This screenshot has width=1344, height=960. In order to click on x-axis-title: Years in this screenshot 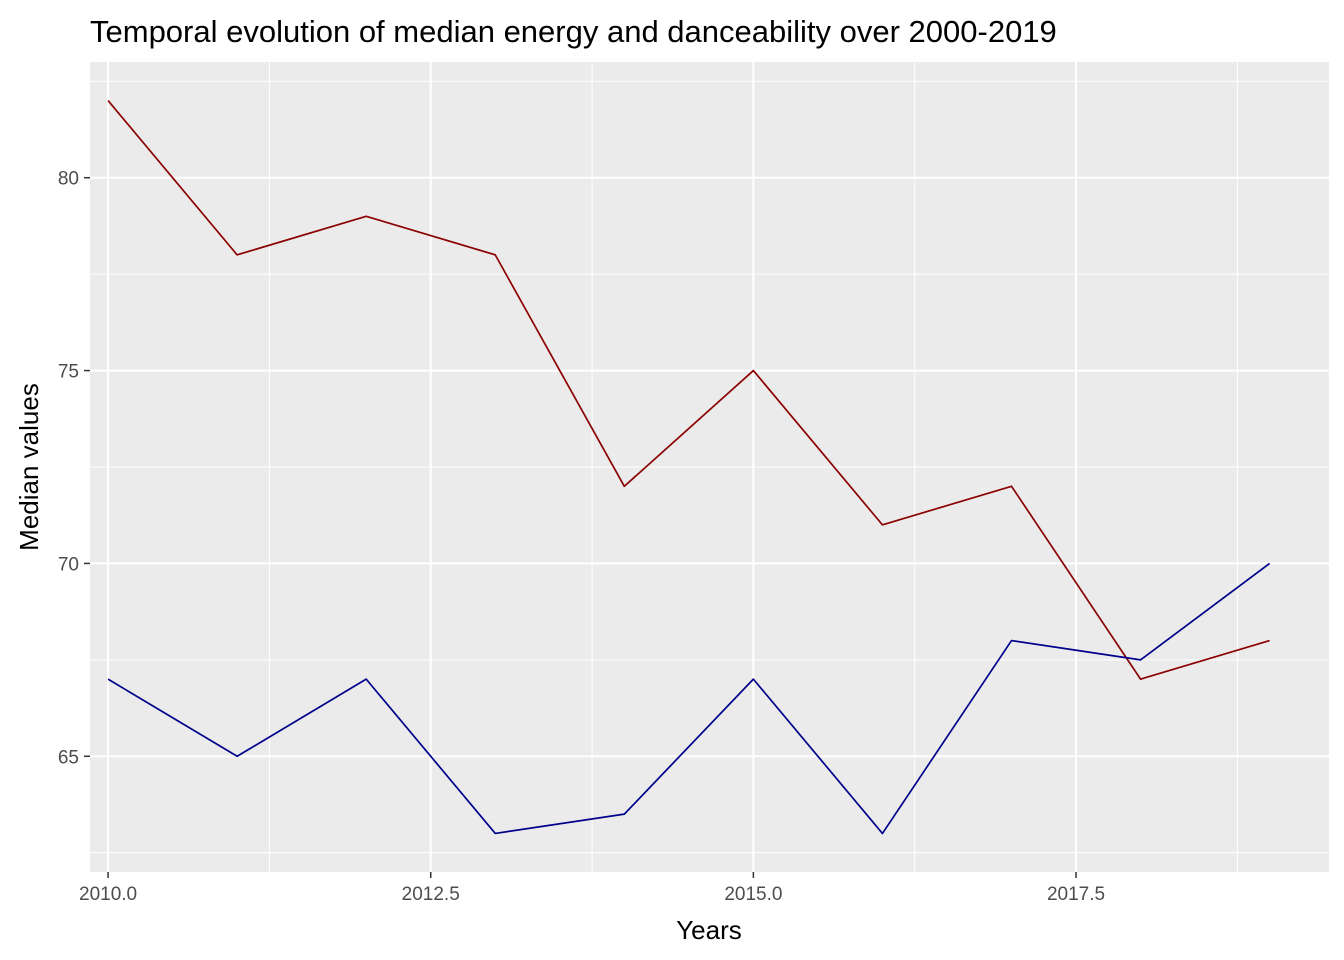, I will do `click(709, 930)`.